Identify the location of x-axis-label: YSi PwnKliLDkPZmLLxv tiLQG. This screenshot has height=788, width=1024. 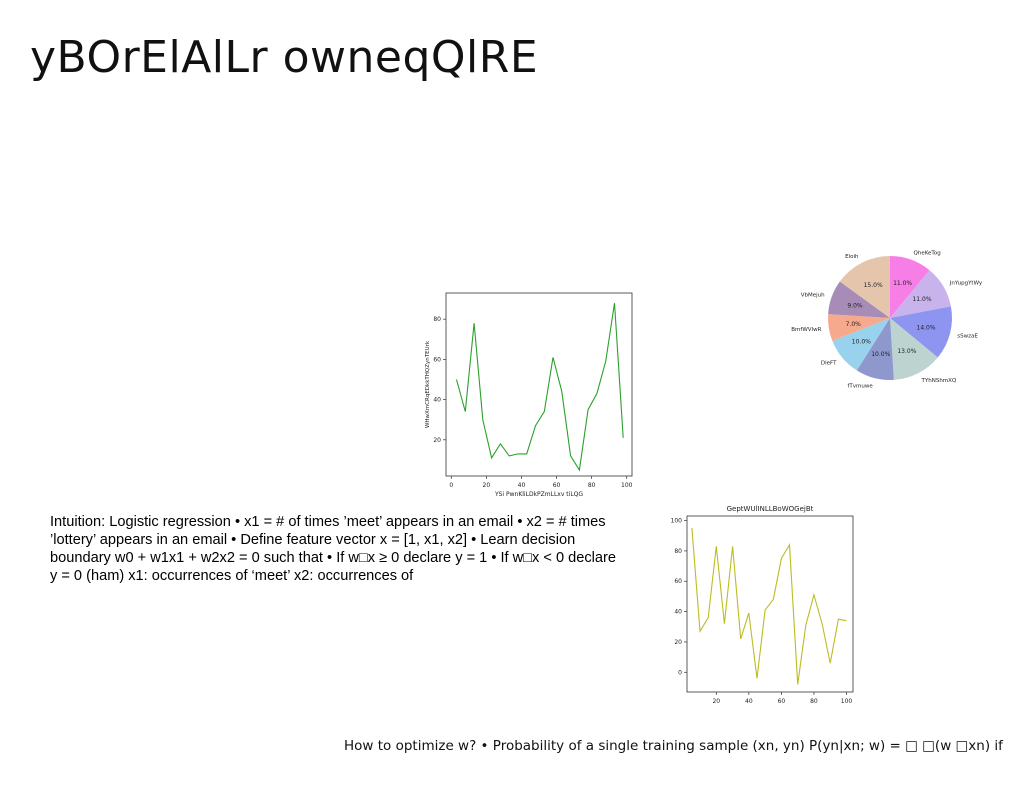
(538, 494).